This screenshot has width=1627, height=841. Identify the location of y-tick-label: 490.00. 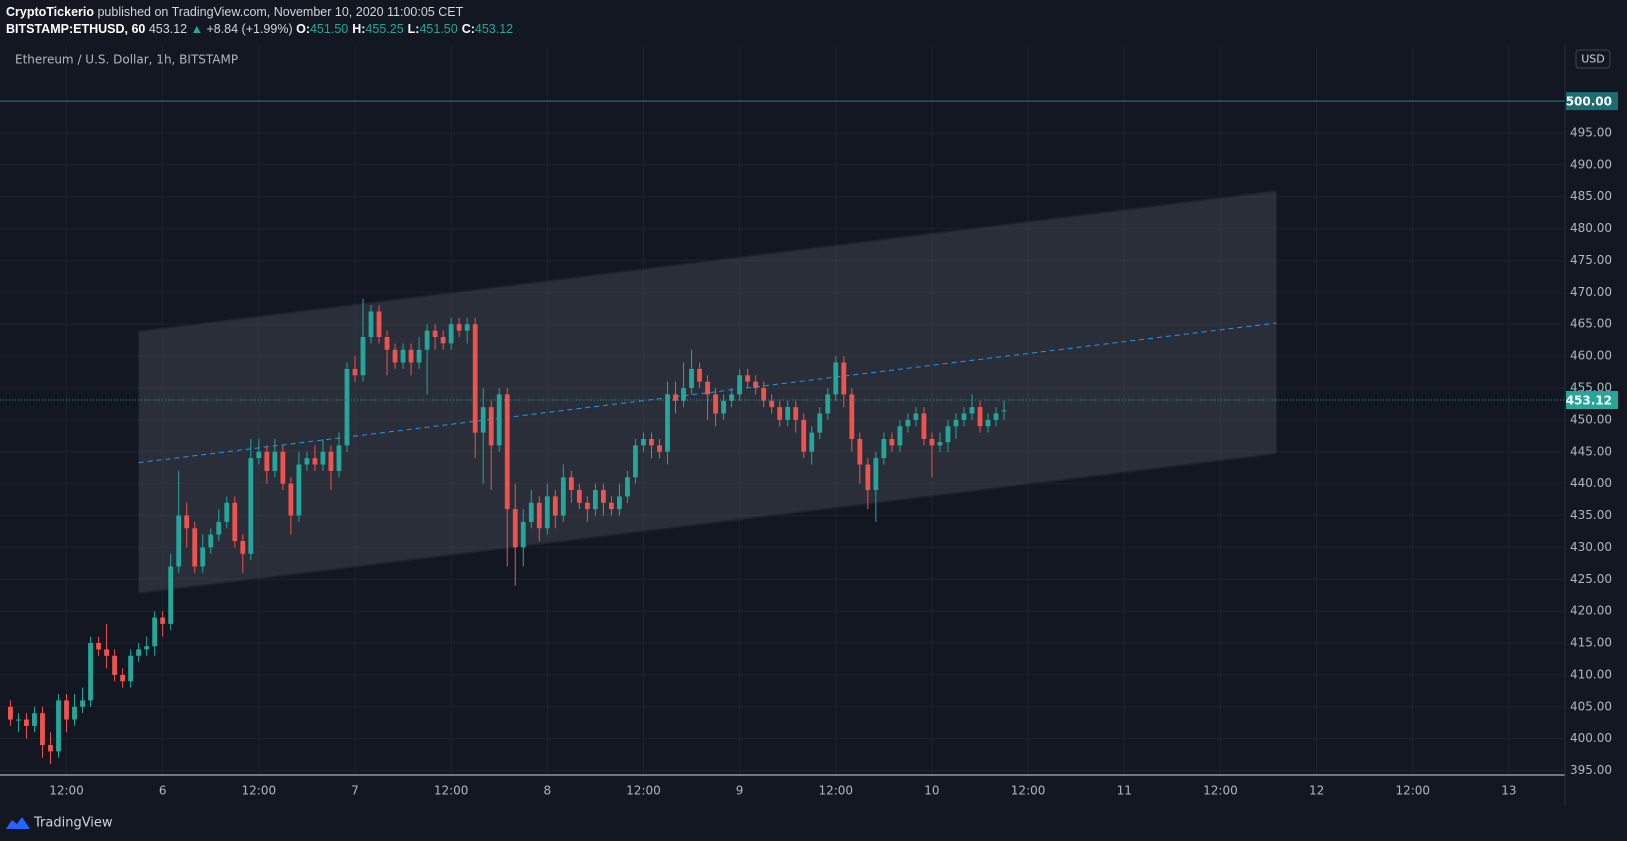
(1591, 164).